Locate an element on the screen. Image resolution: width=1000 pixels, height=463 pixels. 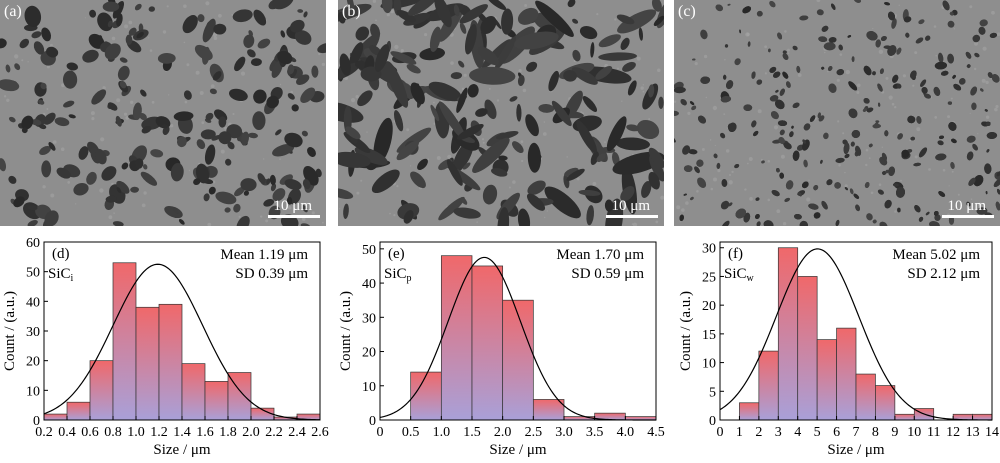
fit-curve is located at coordinates (856, 334).